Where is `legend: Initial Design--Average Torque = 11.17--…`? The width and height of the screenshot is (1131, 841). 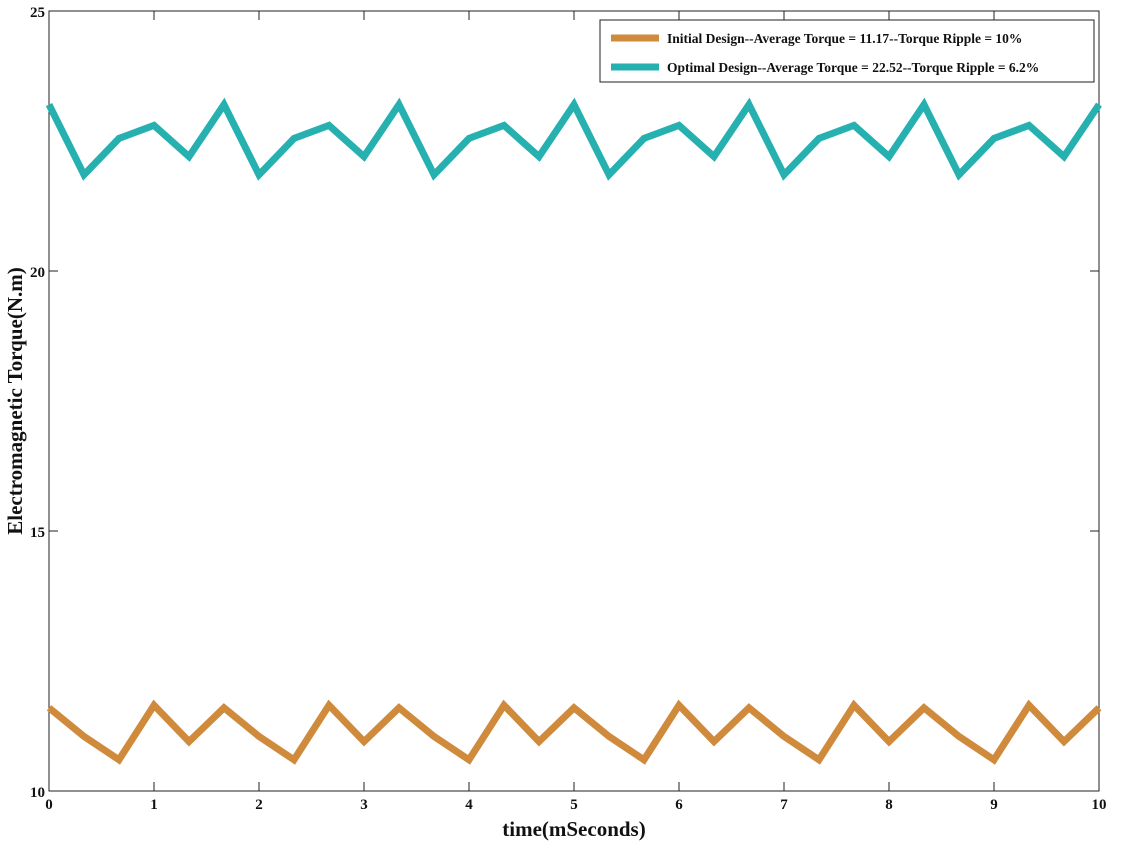 legend: Initial Design--Average Torque = 11.17--… is located at coordinates (847, 51).